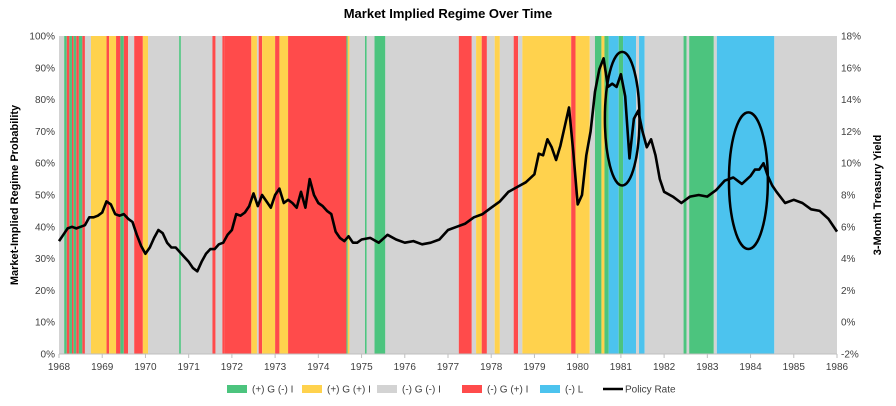  Describe the element at coordinates (45, 196) in the screenshot. I see `y-tick-label: 50%` at that location.